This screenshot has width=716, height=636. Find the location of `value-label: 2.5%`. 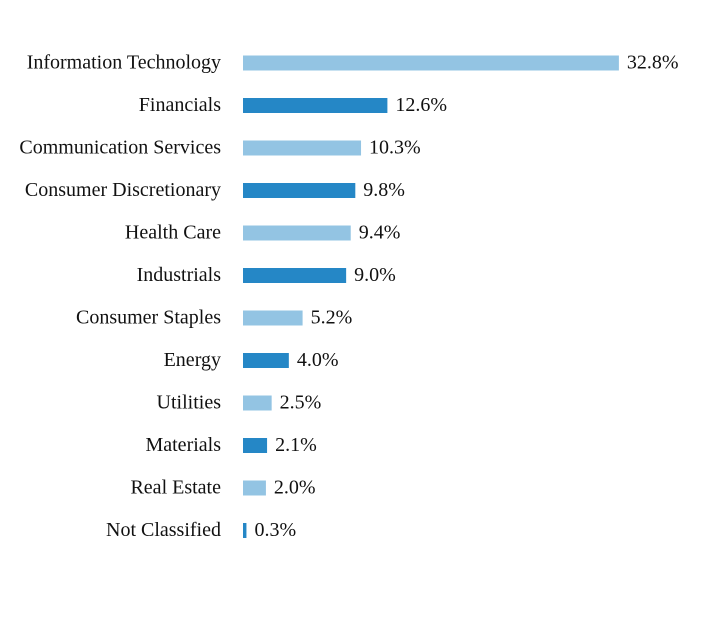

value-label: 2.5% is located at coordinates (301, 403).